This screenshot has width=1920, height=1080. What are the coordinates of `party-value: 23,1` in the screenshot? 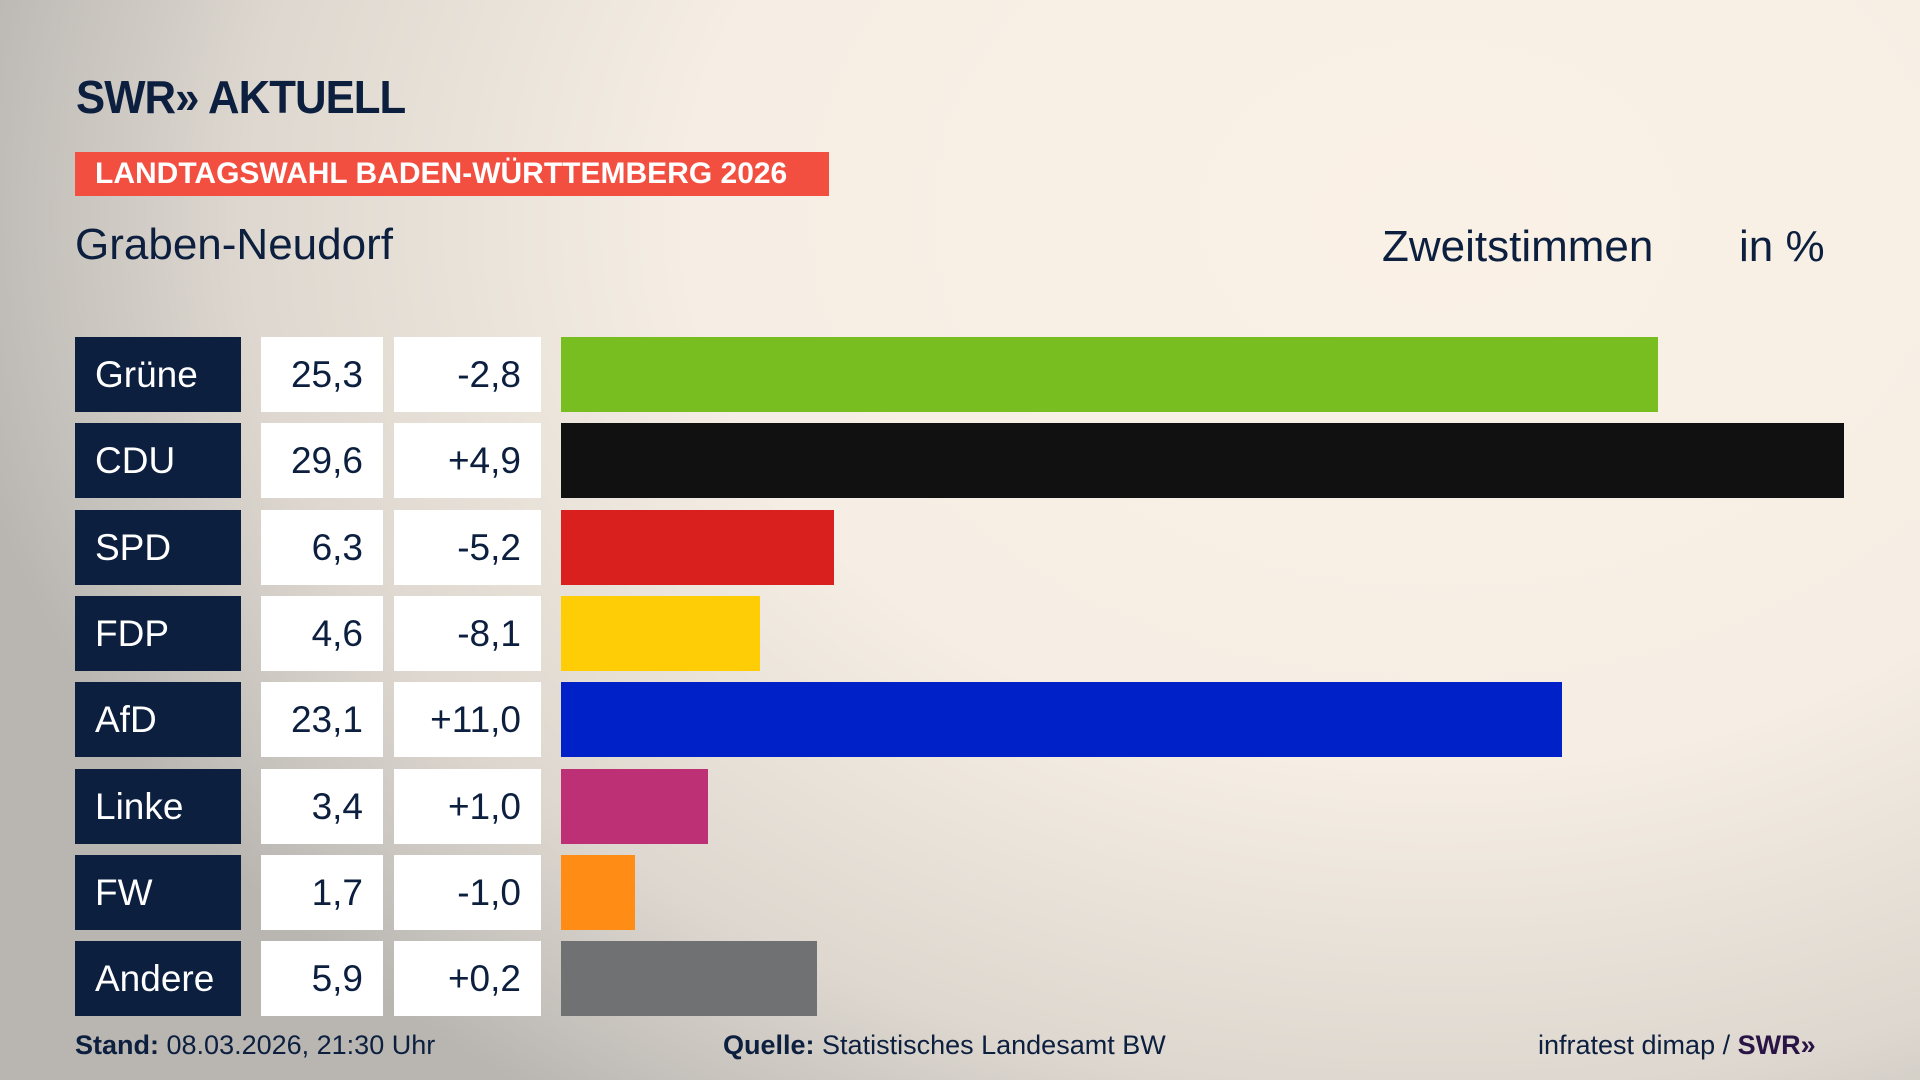 It's located at (322, 720).